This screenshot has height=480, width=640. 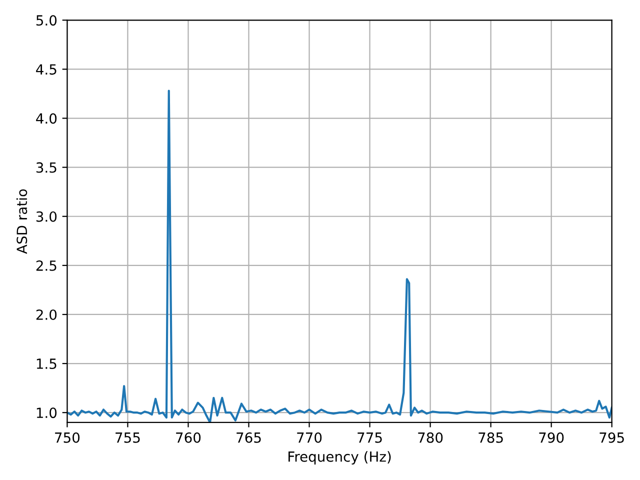 I want to click on y-tick-label: 3.5, so click(x=46, y=167).